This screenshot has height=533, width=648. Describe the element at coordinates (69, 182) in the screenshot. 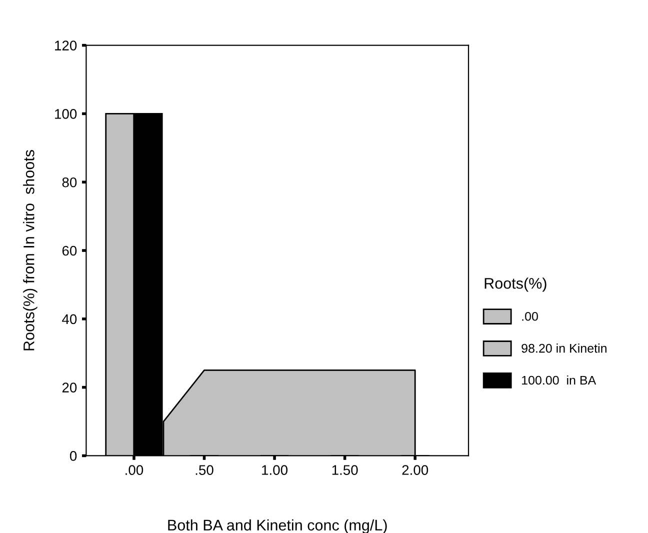

I see `y-tick-label: 80` at that location.